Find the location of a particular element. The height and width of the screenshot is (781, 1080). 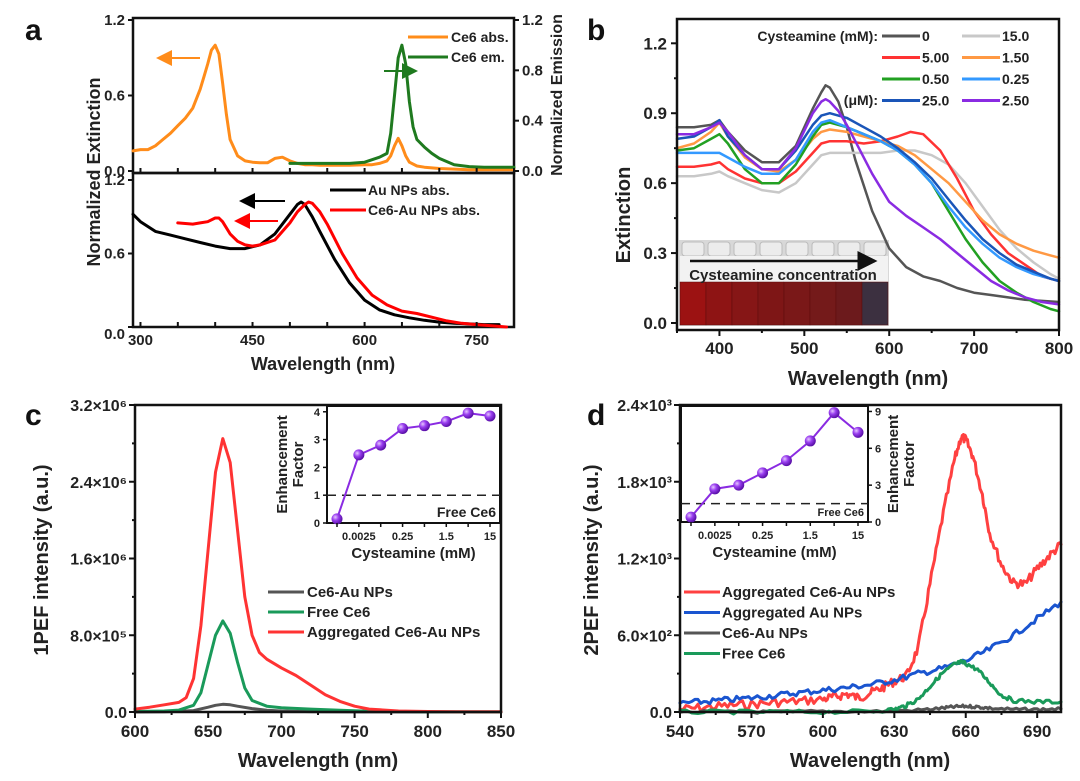

legend-label-ce6-abs: Ce6 abs. is located at coordinates (480, 37).